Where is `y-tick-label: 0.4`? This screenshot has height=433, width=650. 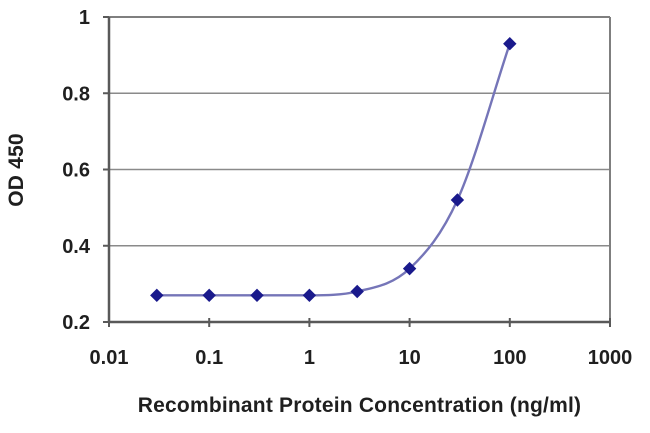 y-tick-label: 0.4 is located at coordinates (76, 247).